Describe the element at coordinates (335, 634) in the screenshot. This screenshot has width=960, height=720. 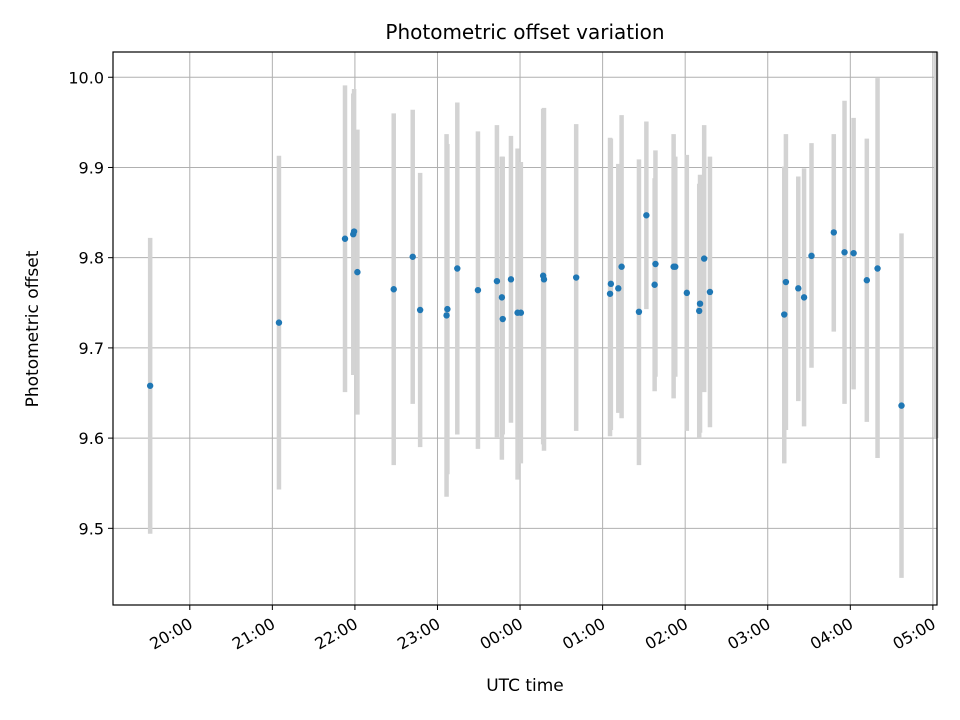
I see `x-tick-label: 22:00` at that location.